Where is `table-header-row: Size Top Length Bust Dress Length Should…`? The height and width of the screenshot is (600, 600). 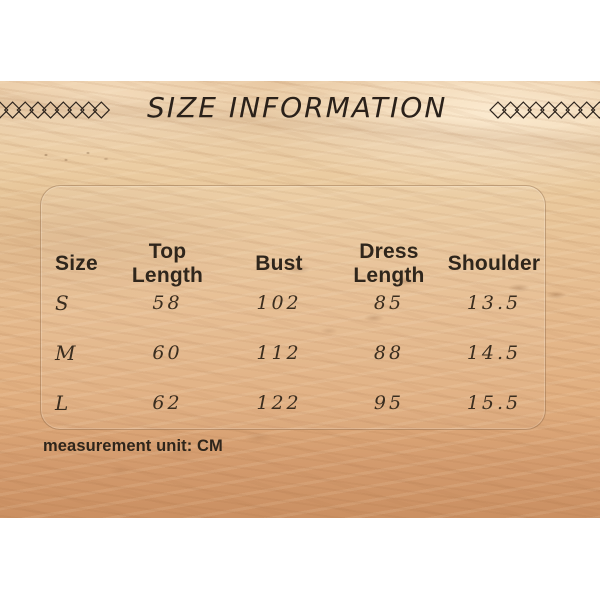 table-header-row: Size Top Length Bust Dress Length Should… is located at coordinates (293, 263).